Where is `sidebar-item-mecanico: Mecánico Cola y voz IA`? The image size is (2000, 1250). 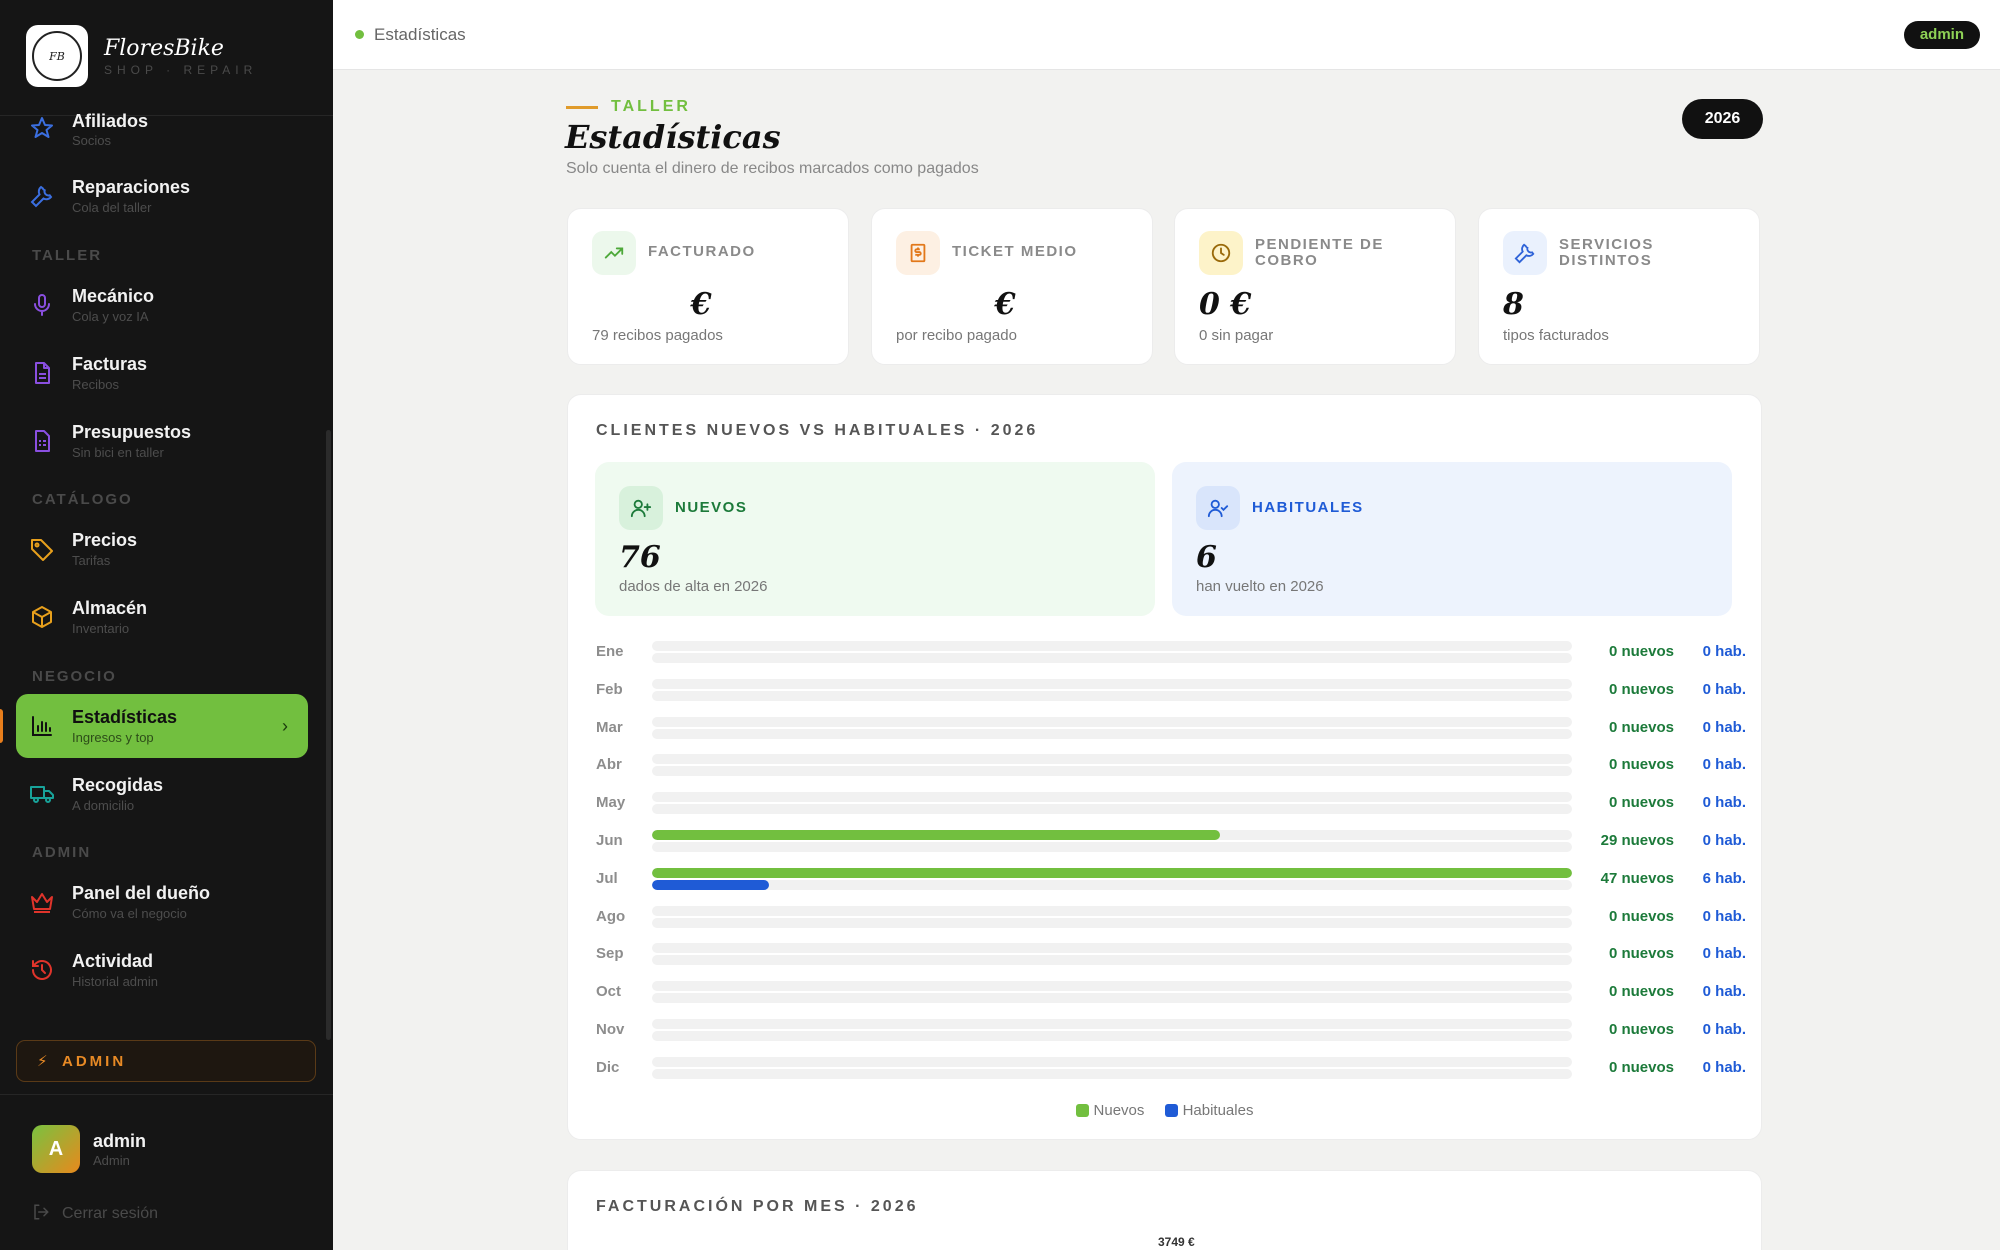 sidebar-item-mecanico: Mecánico Cola y voz IA is located at coordinates (162, 305).